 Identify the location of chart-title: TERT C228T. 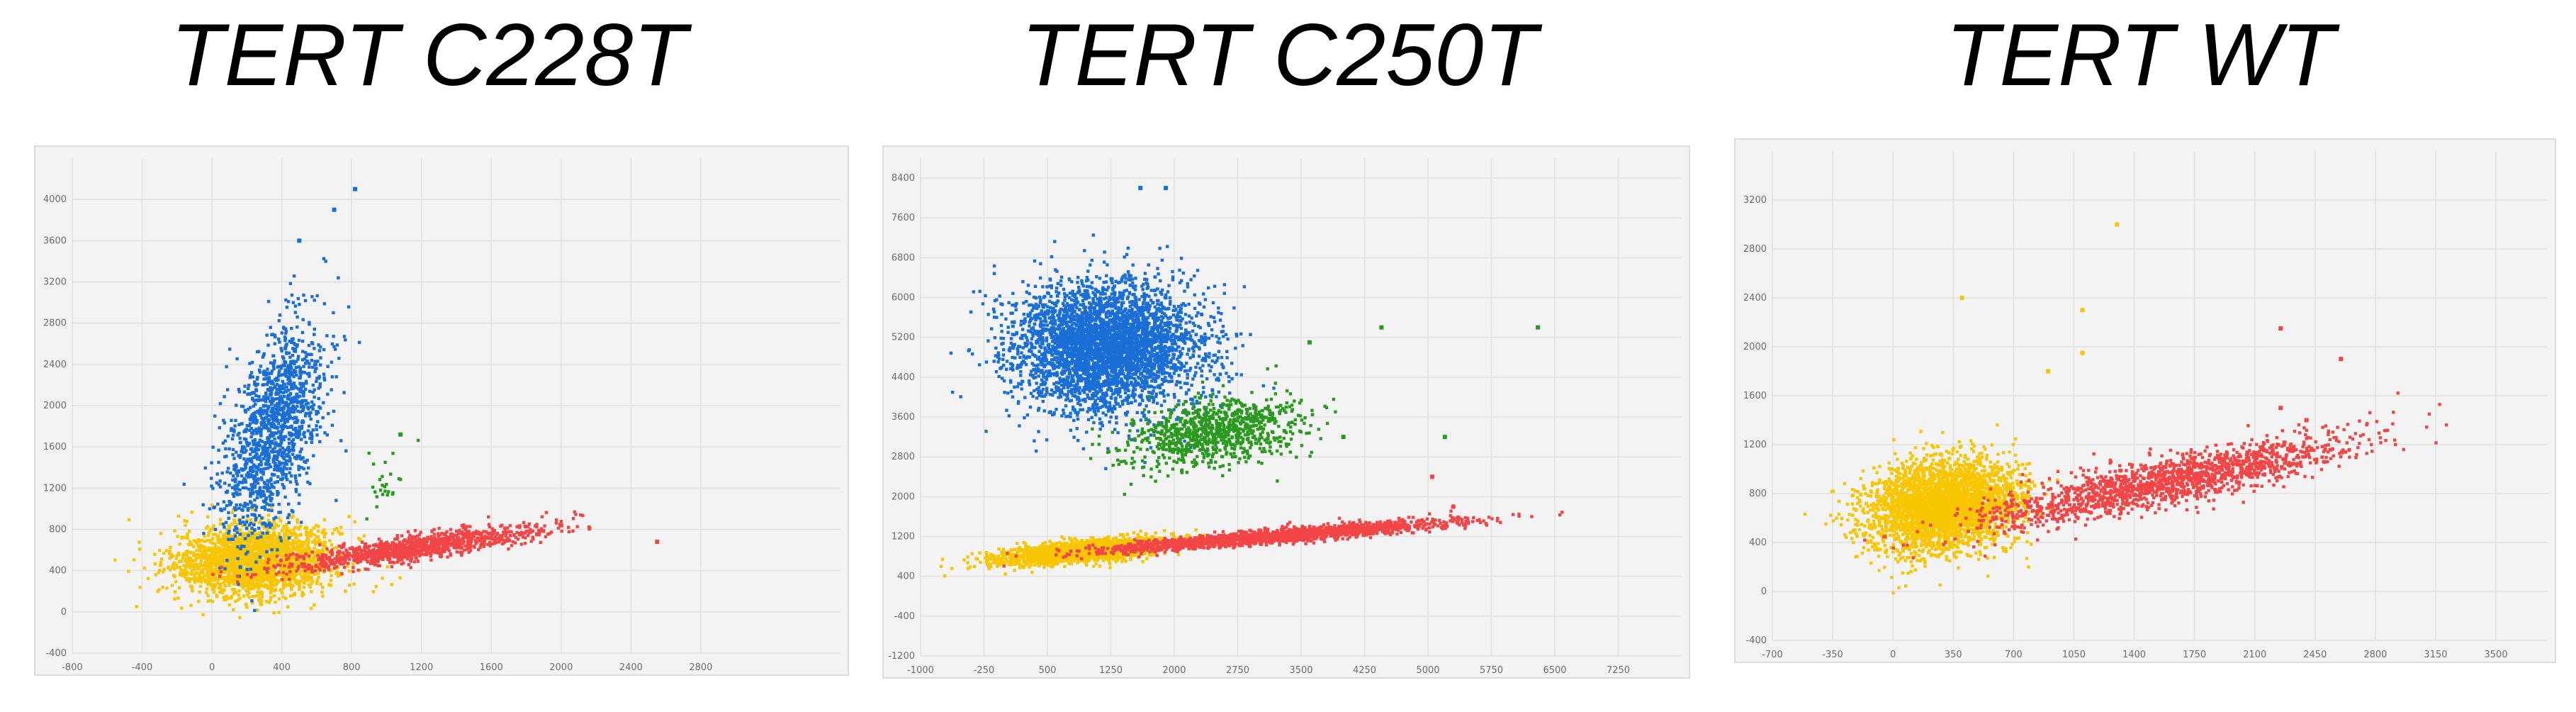
(428, 55).